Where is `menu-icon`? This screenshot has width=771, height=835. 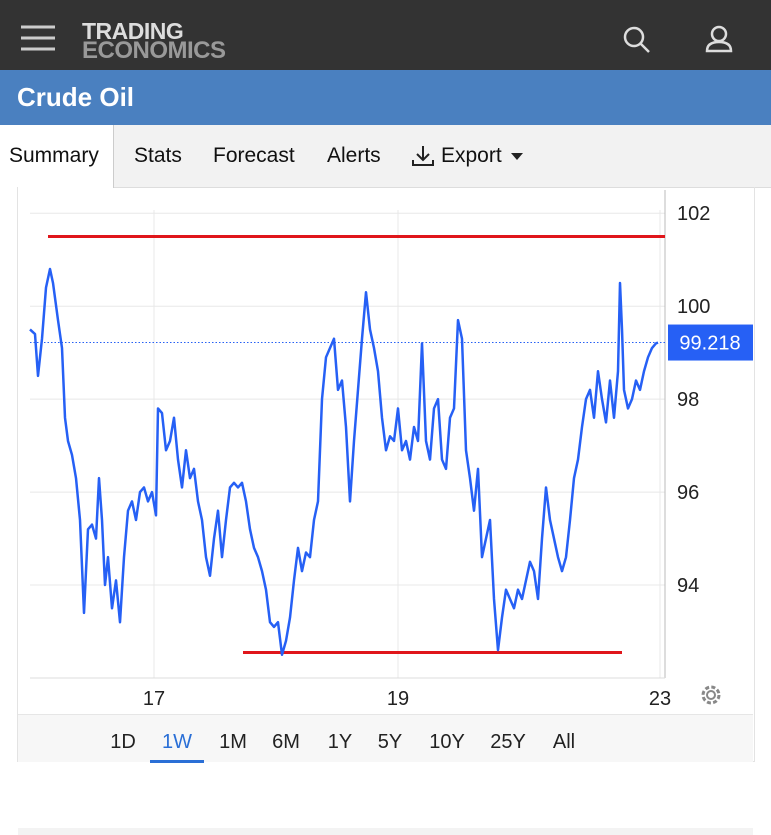
menu-icon is located at coordinates (38, 38).